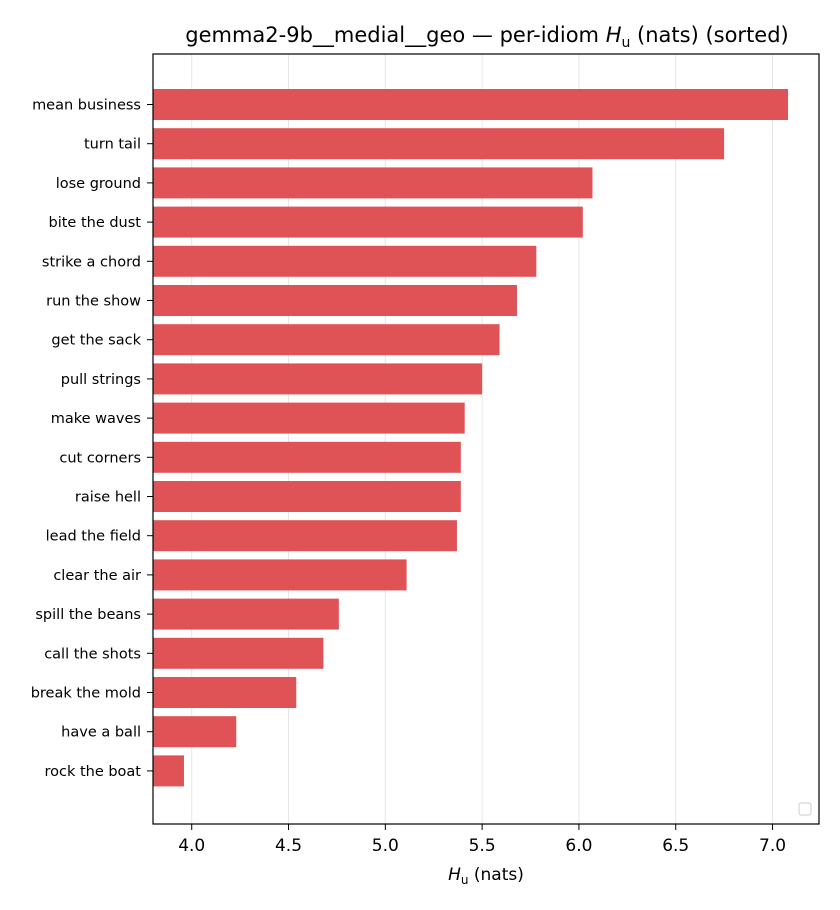 This screenshot has height=910, width=840. What do you see at coordinates (625, 43) in the screenshot?
I see `chart-title-sub: u` at bounding box center [625, 43].